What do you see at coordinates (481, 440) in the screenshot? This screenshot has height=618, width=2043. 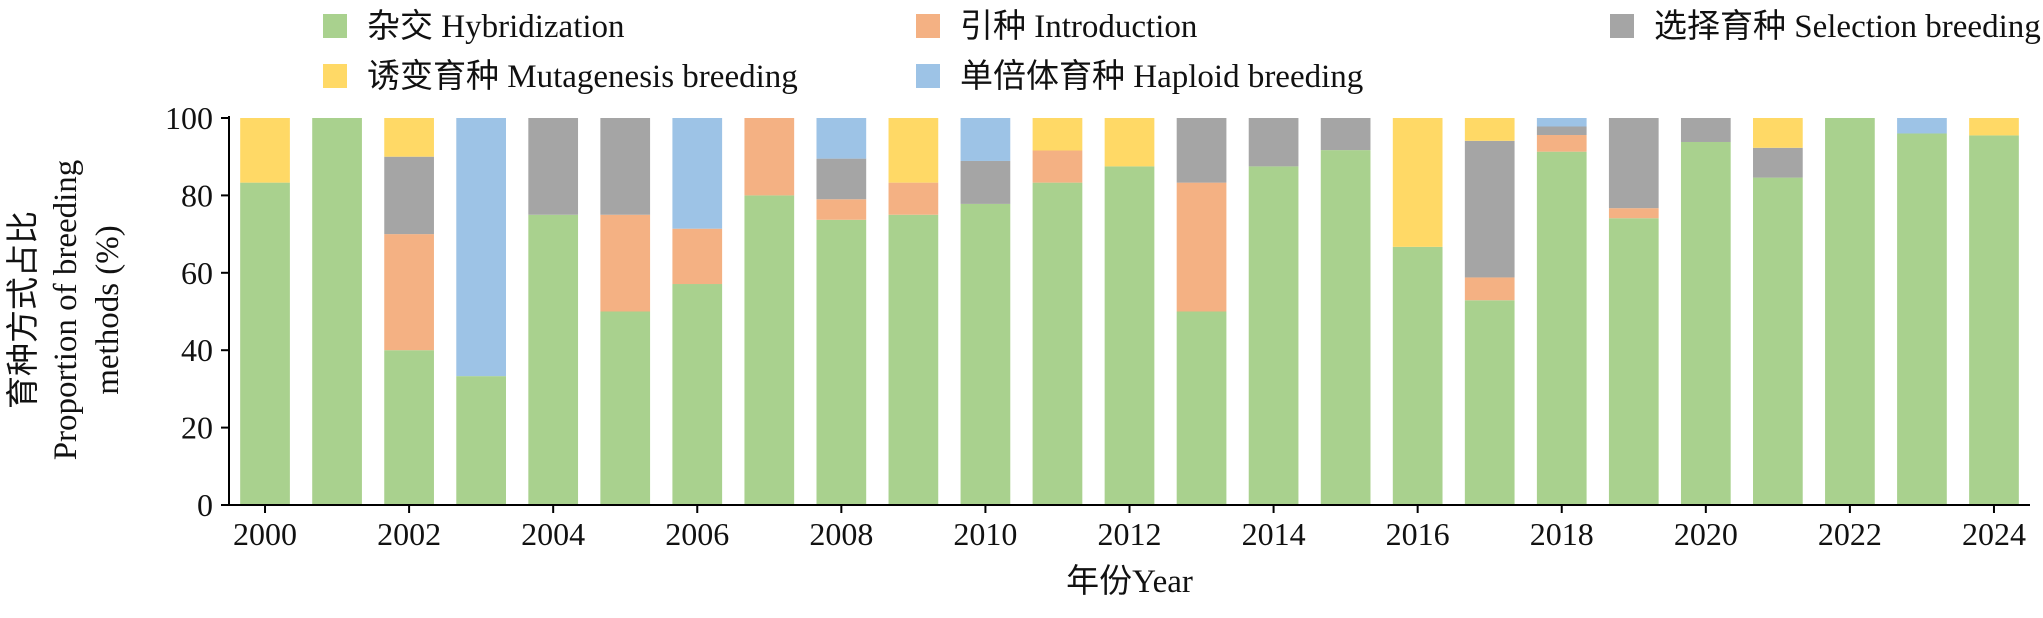 I see `bar-2003-hybridization` at bounding box center [481, 440].